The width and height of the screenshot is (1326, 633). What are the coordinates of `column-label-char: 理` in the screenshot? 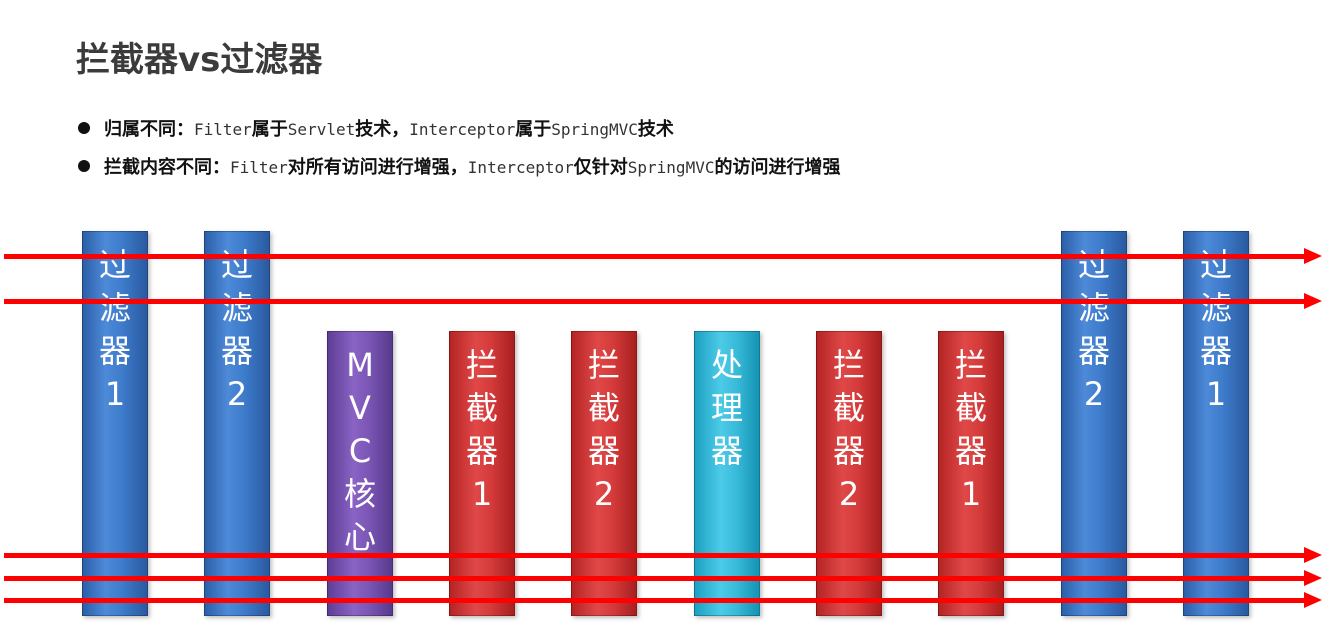 It's located at (726, 408).